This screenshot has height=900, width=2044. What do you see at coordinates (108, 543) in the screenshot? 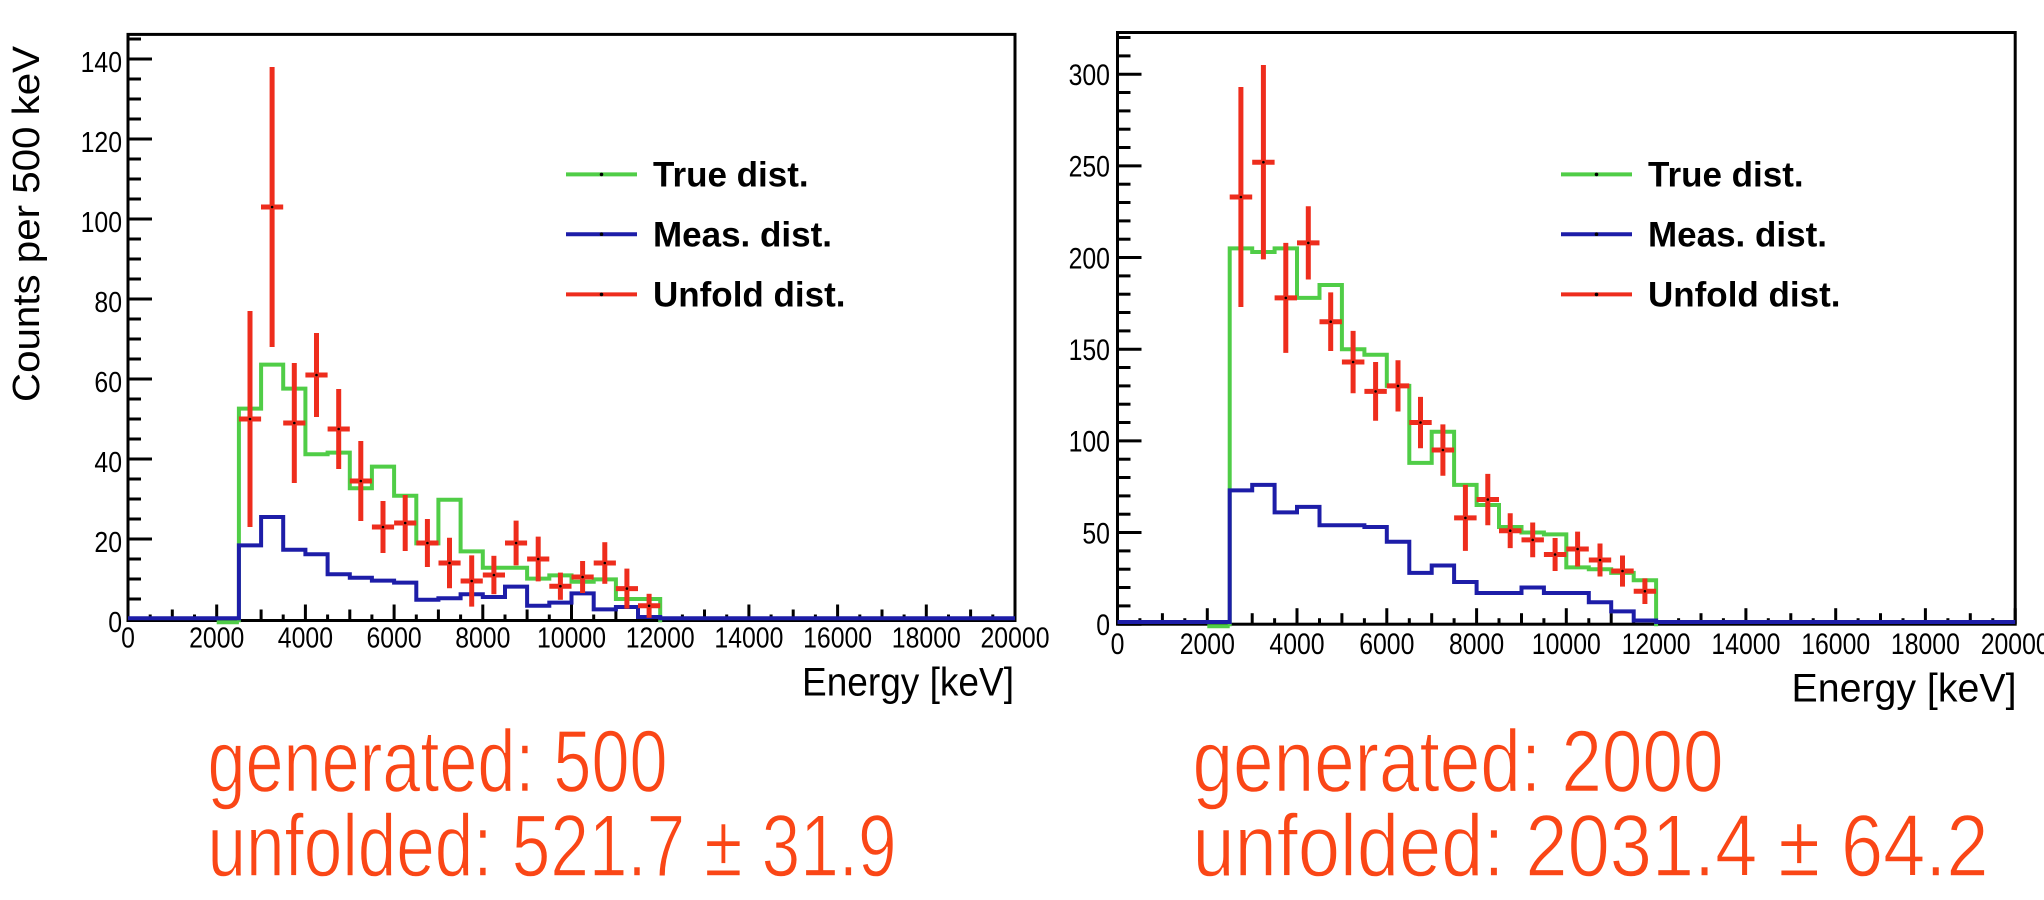
I see `svg-text: 20` at bounding box center [108, 543].